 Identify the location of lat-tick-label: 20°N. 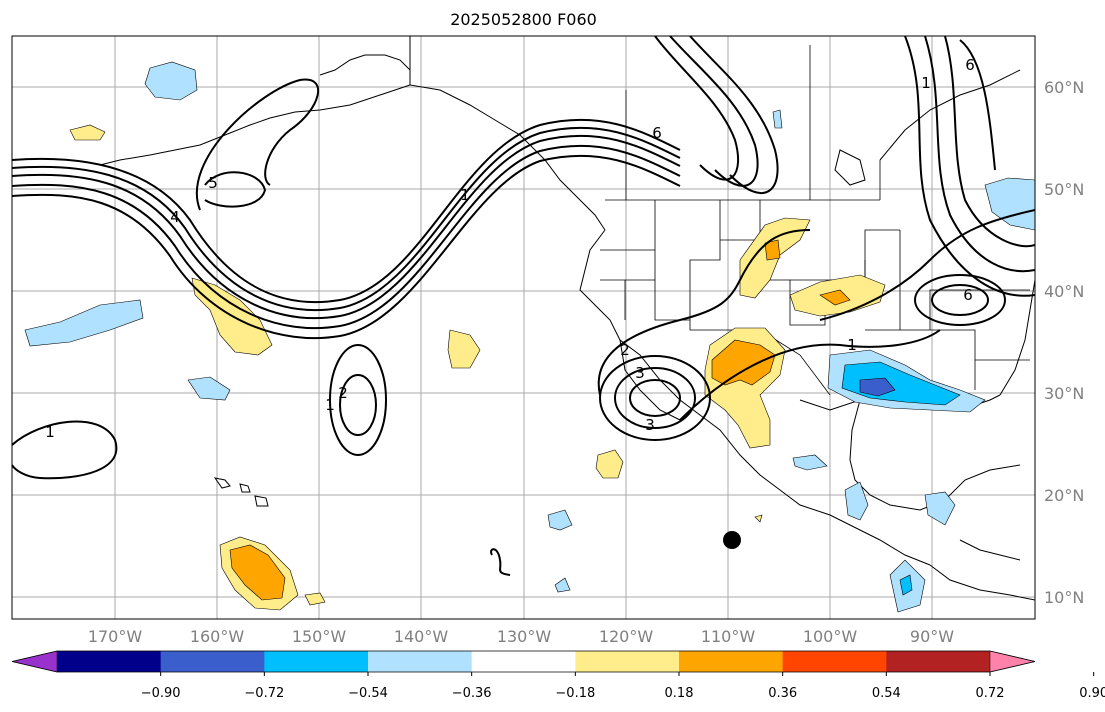
(1064, 495).